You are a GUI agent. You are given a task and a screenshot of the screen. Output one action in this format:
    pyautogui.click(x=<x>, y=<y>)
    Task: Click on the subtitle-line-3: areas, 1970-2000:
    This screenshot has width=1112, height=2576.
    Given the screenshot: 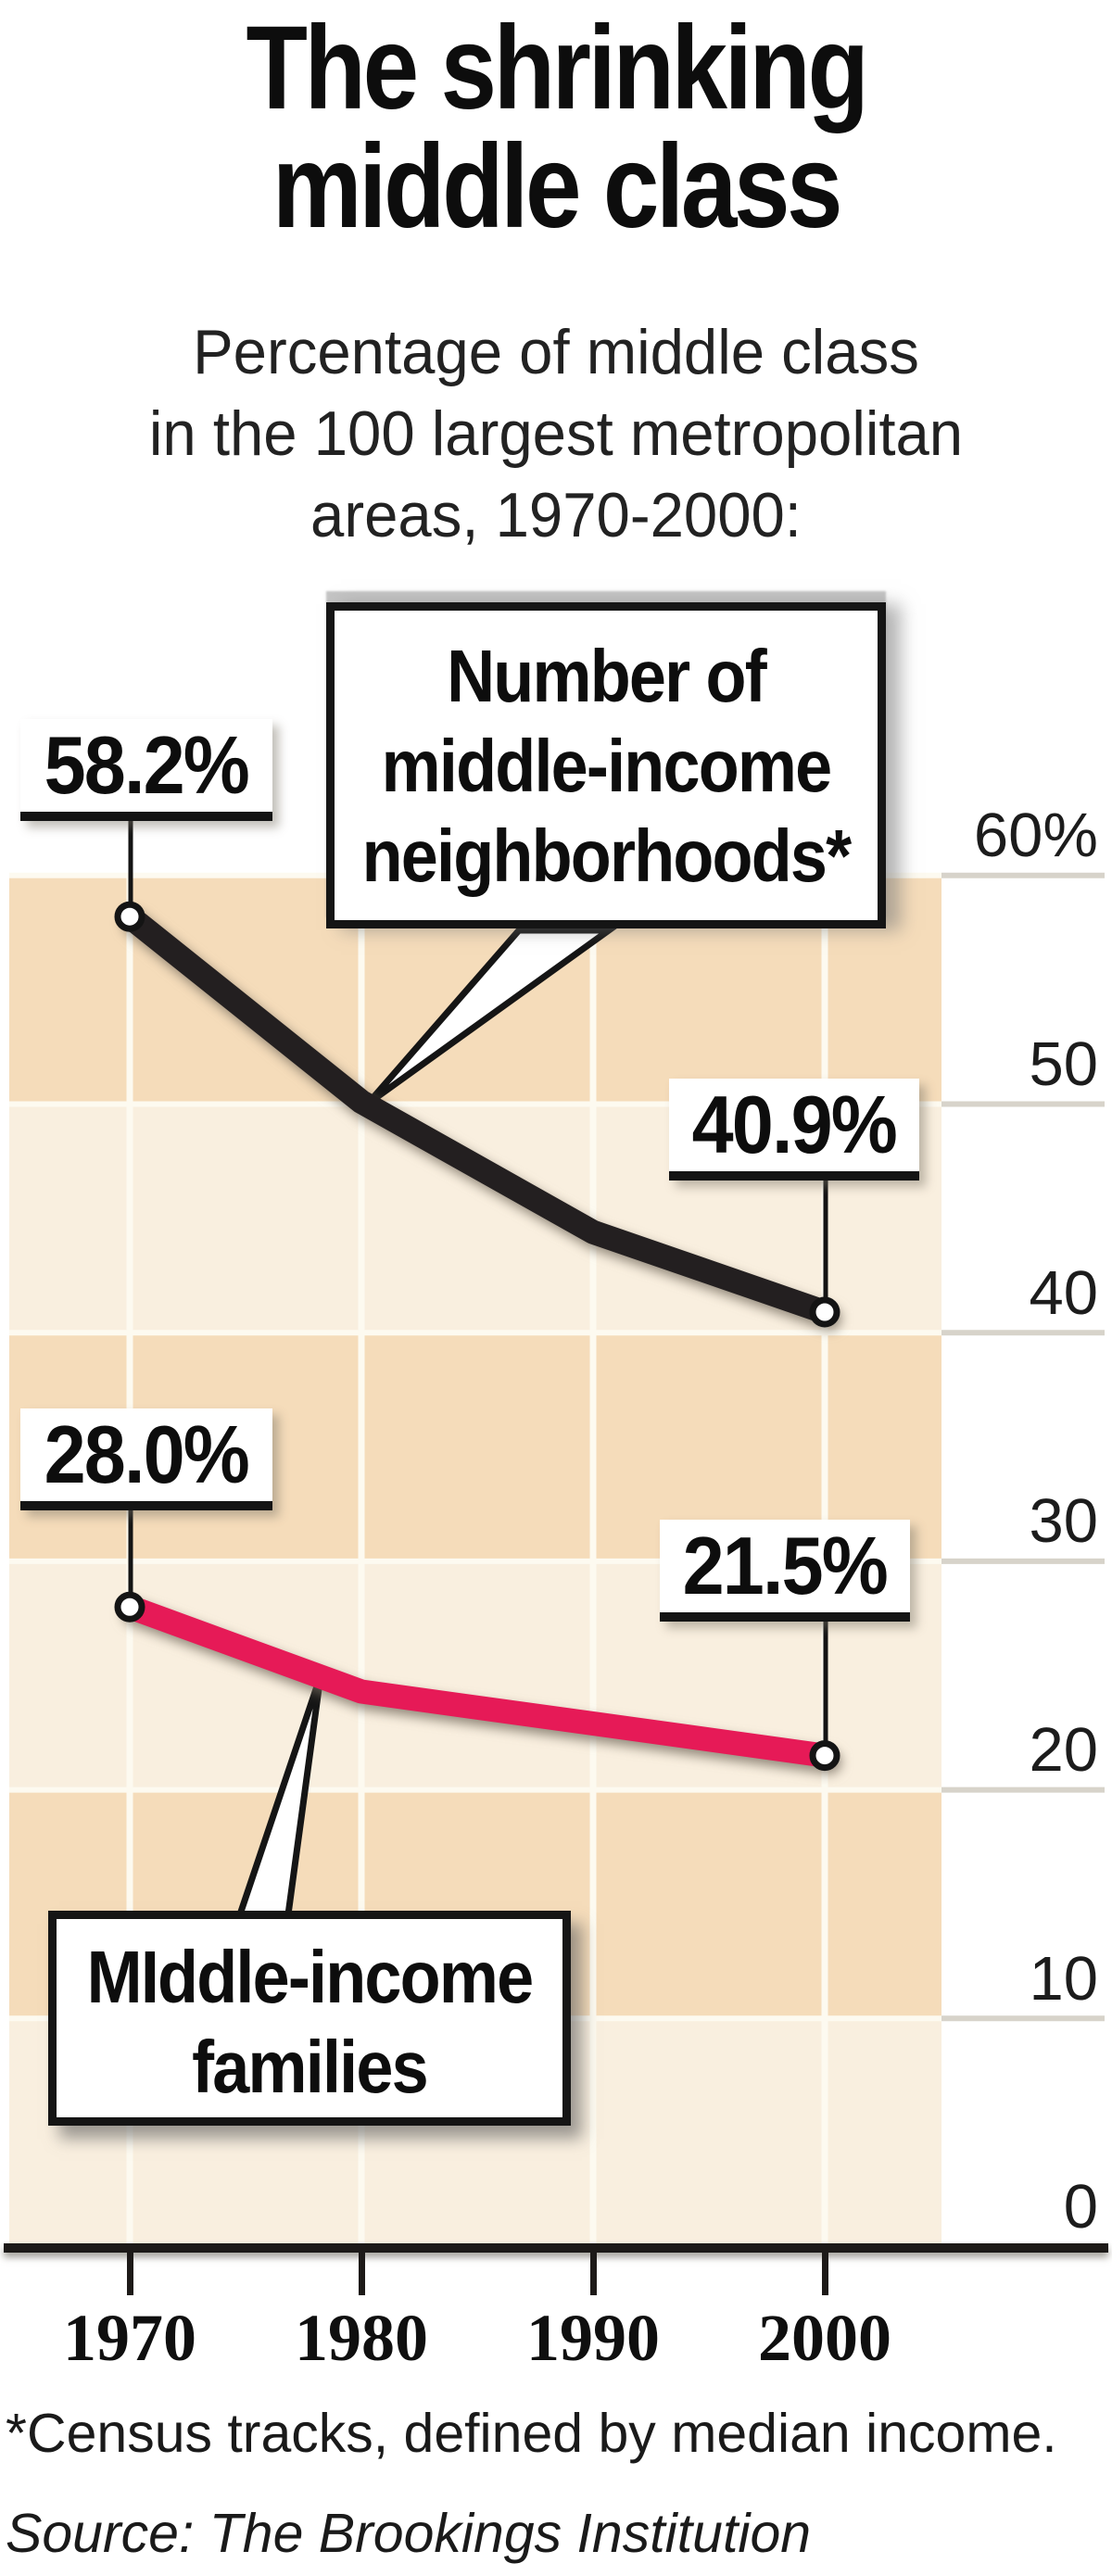 What is the action you would take?
    pyautogui.click(x=556, y=515)
    